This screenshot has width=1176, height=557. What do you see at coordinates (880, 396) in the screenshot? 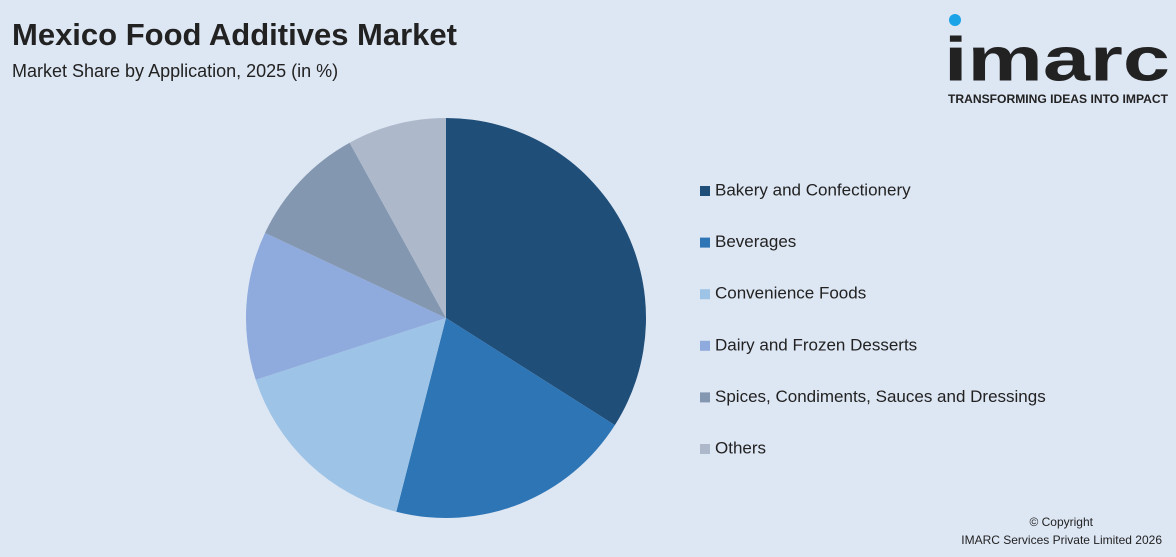
I see `legend-label: Spices, Condiments, Sauces and Dressings` at bounding box center [880, 396].